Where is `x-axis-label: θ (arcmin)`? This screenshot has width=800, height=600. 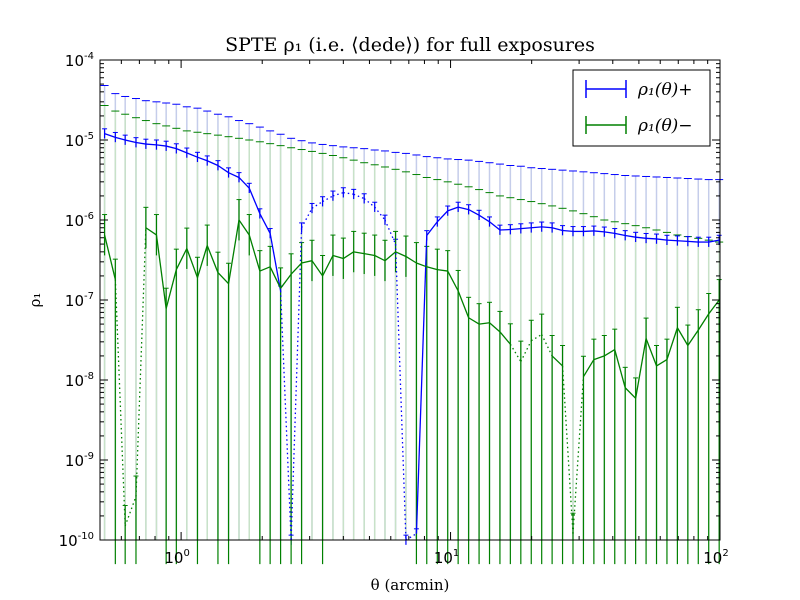
x-axis-label: θ (arcmin) is located at coordinates (410, 585).